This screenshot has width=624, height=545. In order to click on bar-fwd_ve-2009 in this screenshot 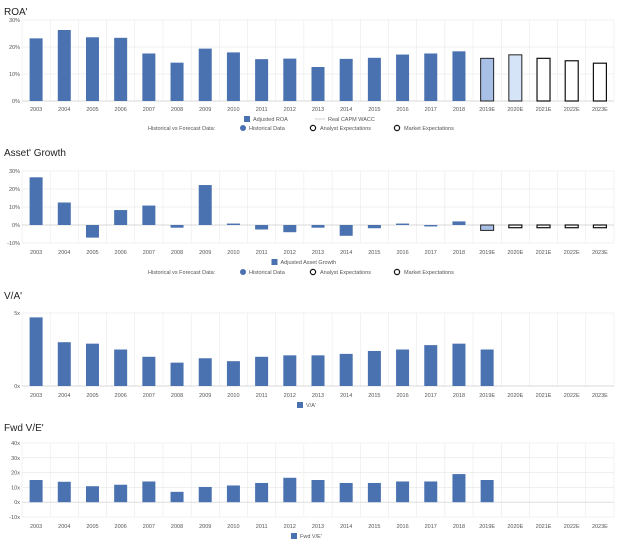, I will do `click(205, 494)`.